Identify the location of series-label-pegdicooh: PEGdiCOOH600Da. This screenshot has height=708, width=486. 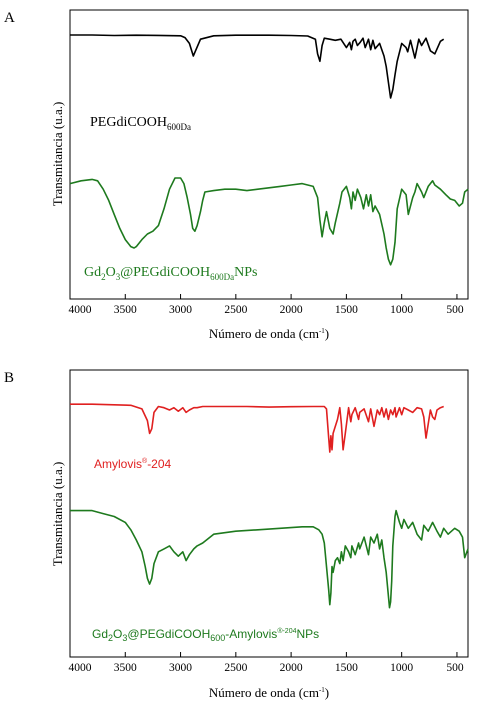
(140, 123).